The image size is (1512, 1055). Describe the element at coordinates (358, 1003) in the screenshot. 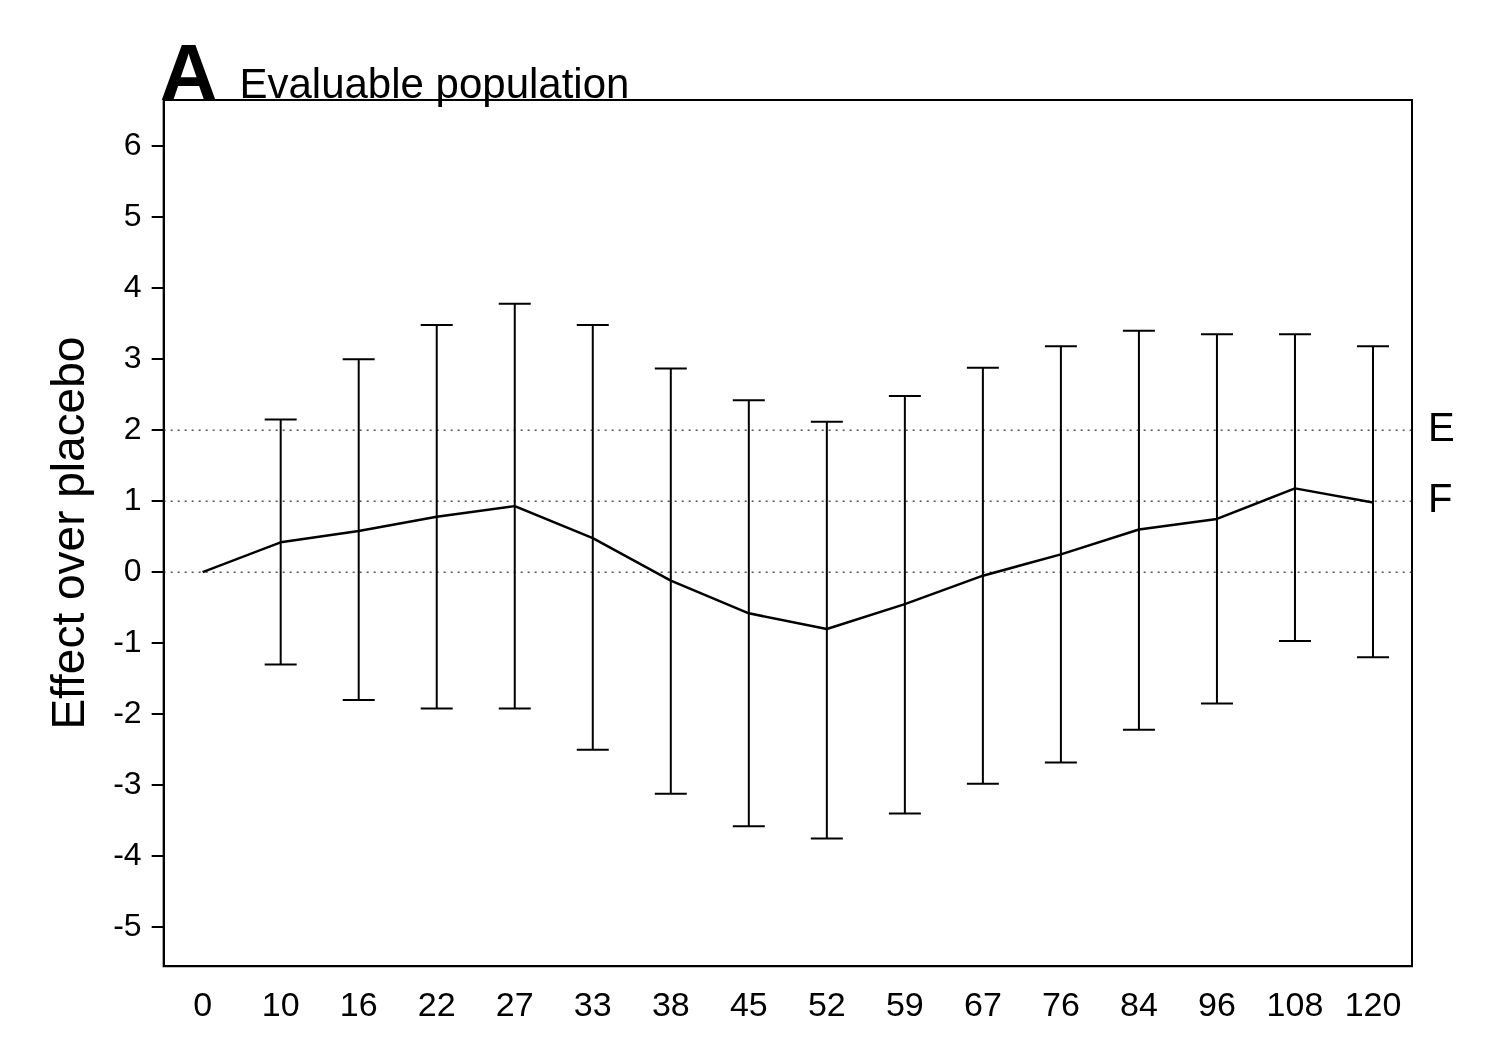

I see `x-tick-label: 16` at that location.